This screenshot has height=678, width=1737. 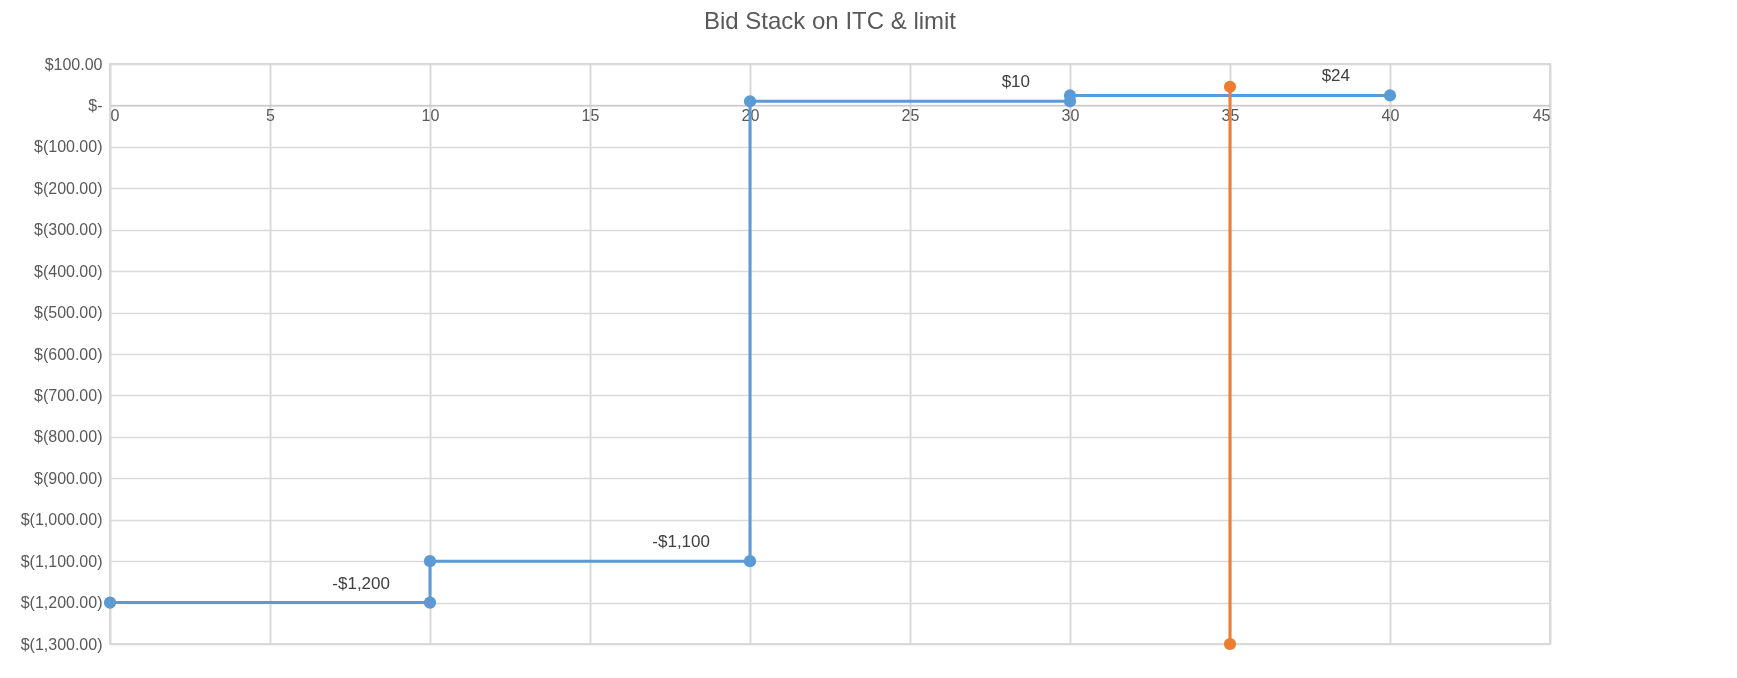 What do you see at coordinates (271, 115) in the screenshot?
I see `x-tick-label: 5` at bounding box center [271, 115].